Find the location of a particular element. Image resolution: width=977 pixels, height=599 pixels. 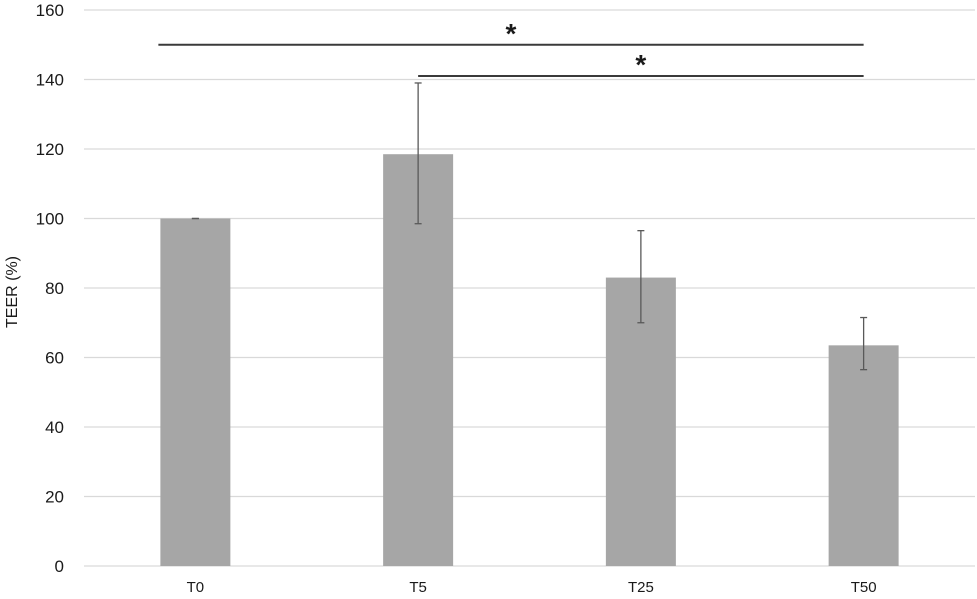

y-axis-title: TEER (%) is located at coordinates (12, 292).